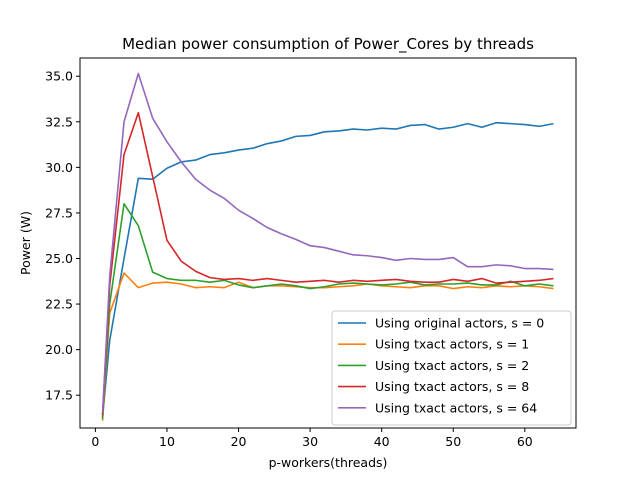 The width and height of the screenshot is (640, 480). Describe the element at coordinates (59, 349) in the screenshot. I see `y-tick-label: 20.0` at that location.